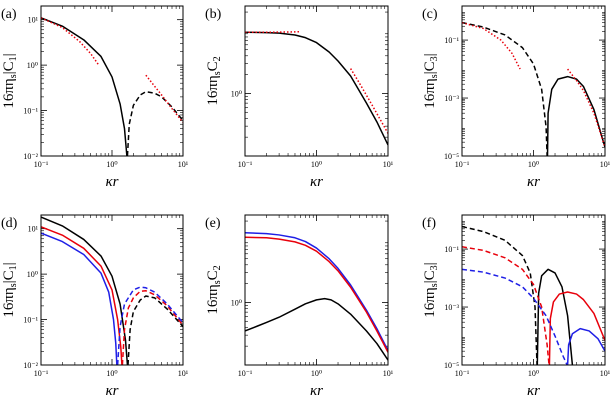  I want to click on panel-label: (c), so click(430, 14).